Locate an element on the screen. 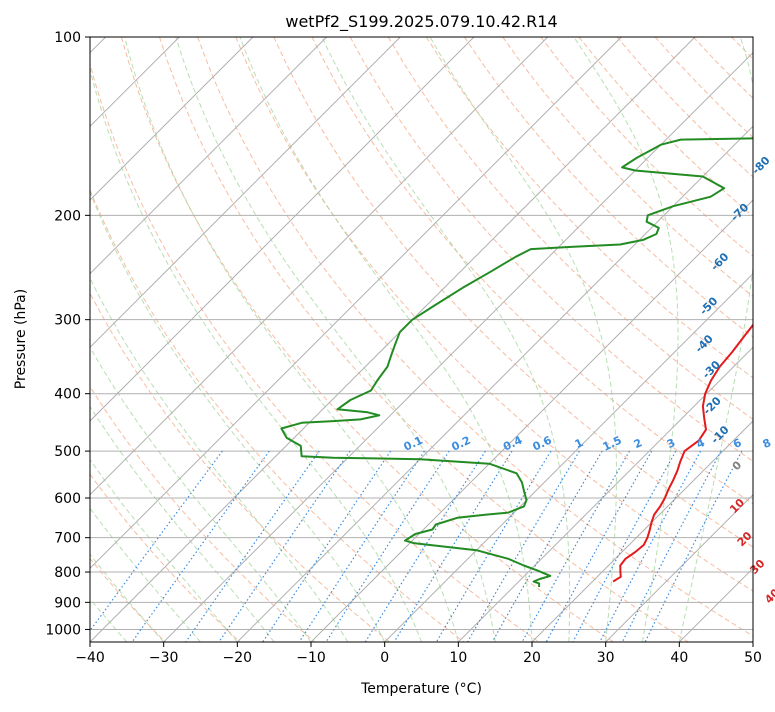  chart-title: wetPf2_S199.2025.079.10.42.R14 is located at coordinates (421, 22).